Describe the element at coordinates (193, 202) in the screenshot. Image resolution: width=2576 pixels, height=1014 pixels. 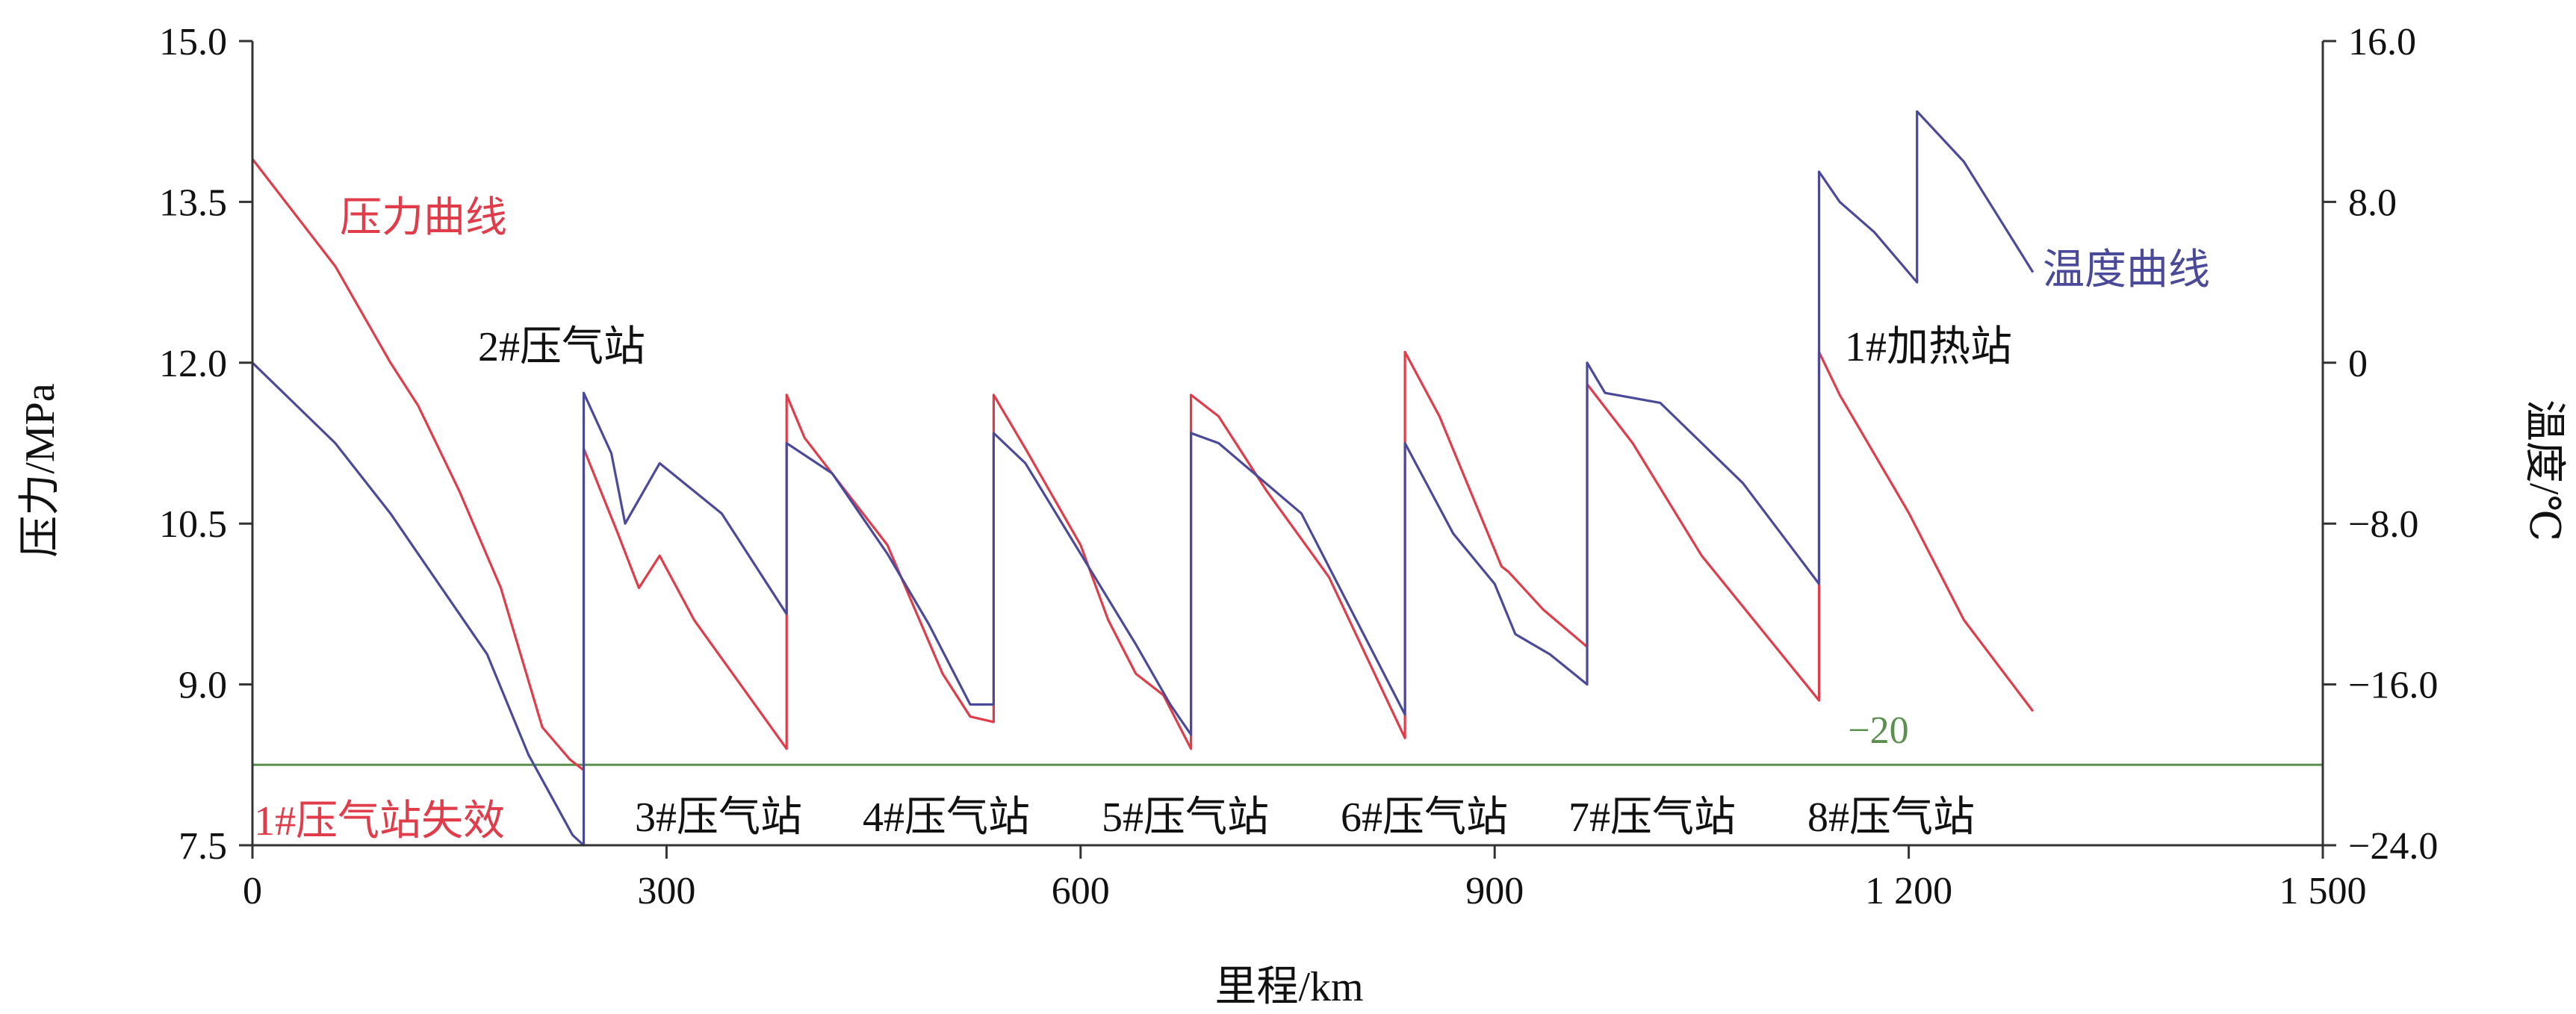
I see `y-left-tick-label: 13.5` at that location.